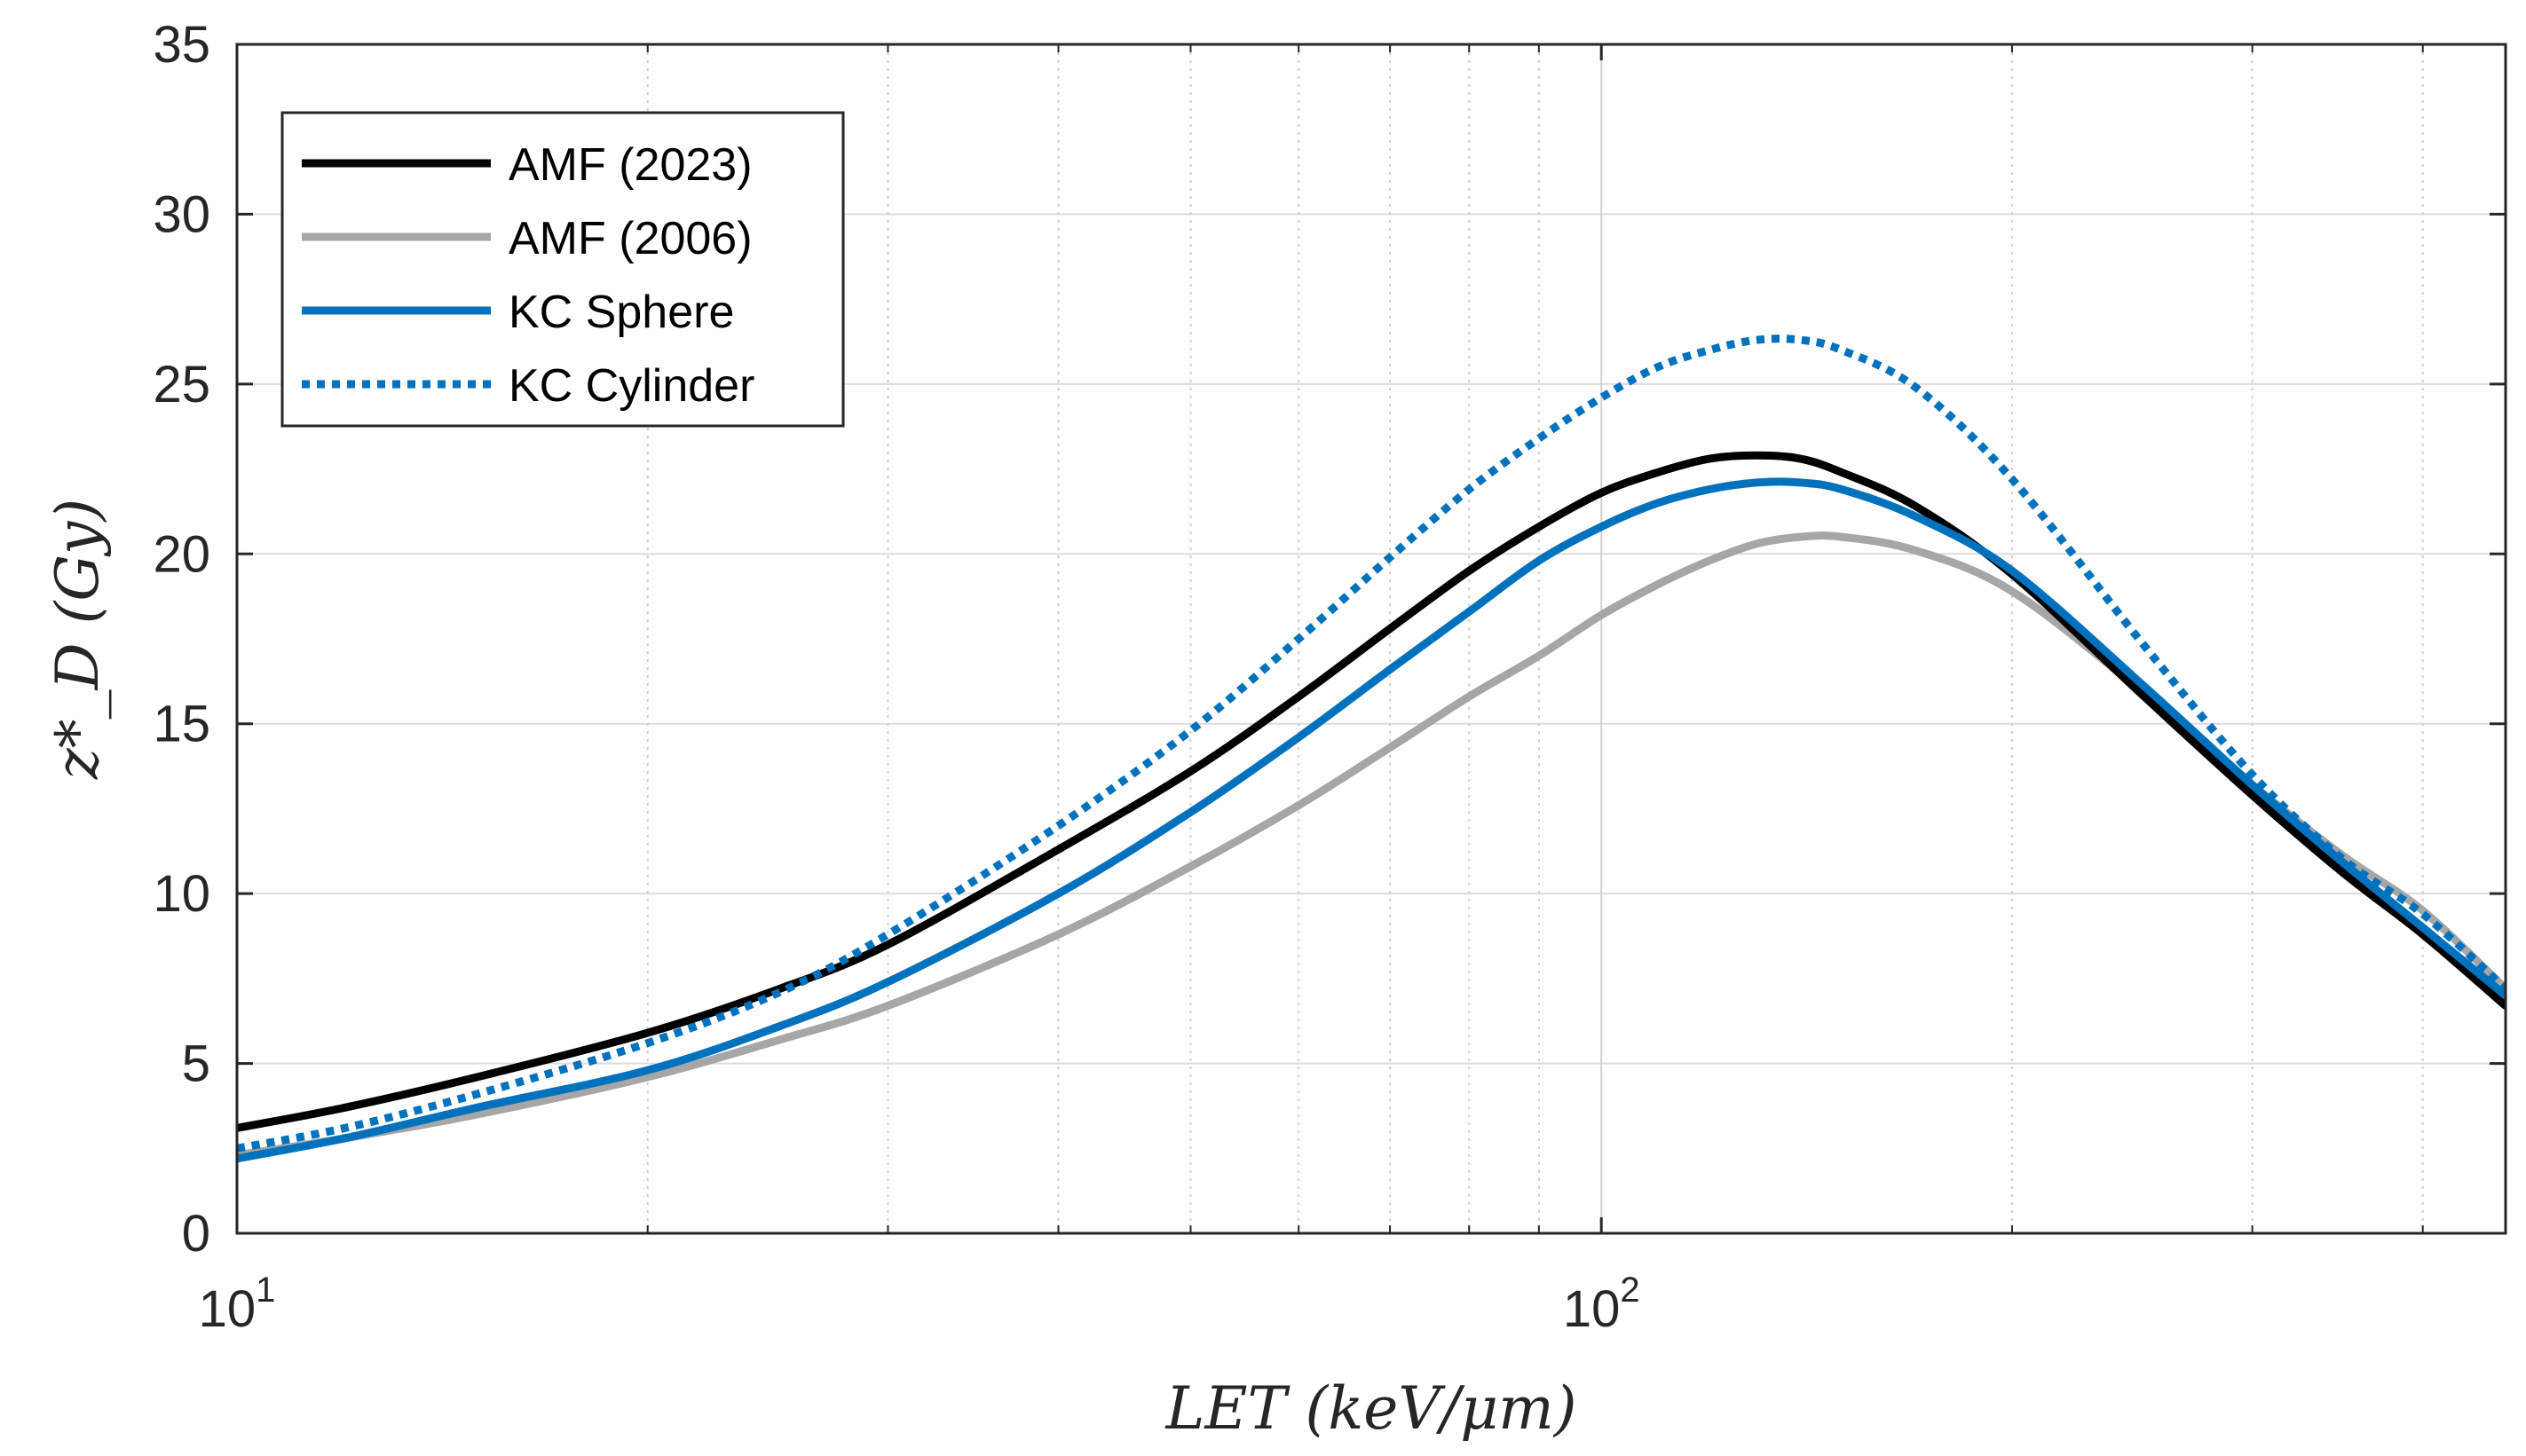 The width and height of the screenshot is (2526, 1456). What do you see at coordinates (237, 1304) in the screenshot?
I see `x-tick-label: 10¹` at bounding box center [237, 1304].